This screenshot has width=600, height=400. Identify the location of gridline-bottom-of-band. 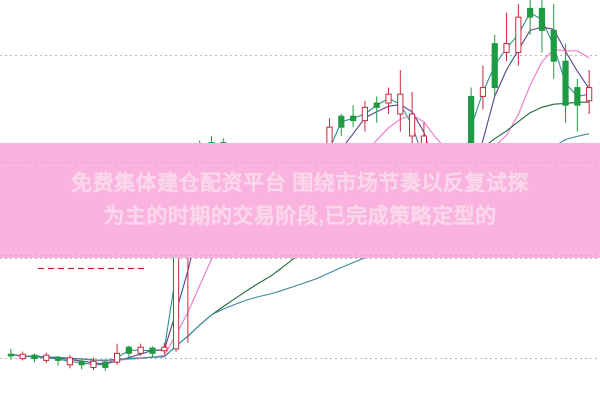
(300, 255).